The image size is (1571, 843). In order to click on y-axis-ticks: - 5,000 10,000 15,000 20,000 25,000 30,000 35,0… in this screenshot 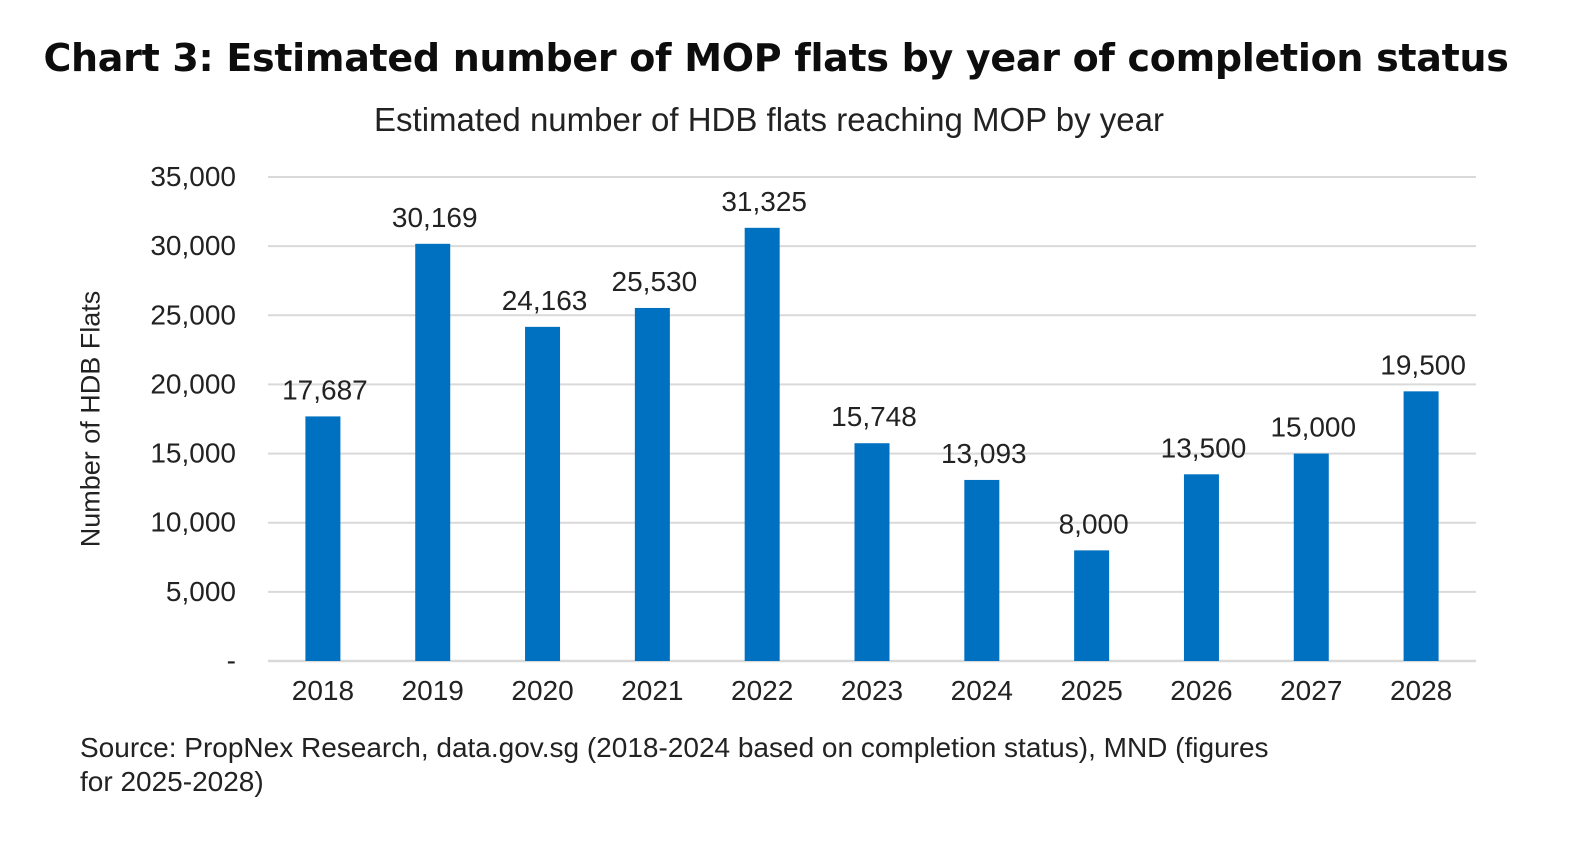, I will do `click(193, 418)`.